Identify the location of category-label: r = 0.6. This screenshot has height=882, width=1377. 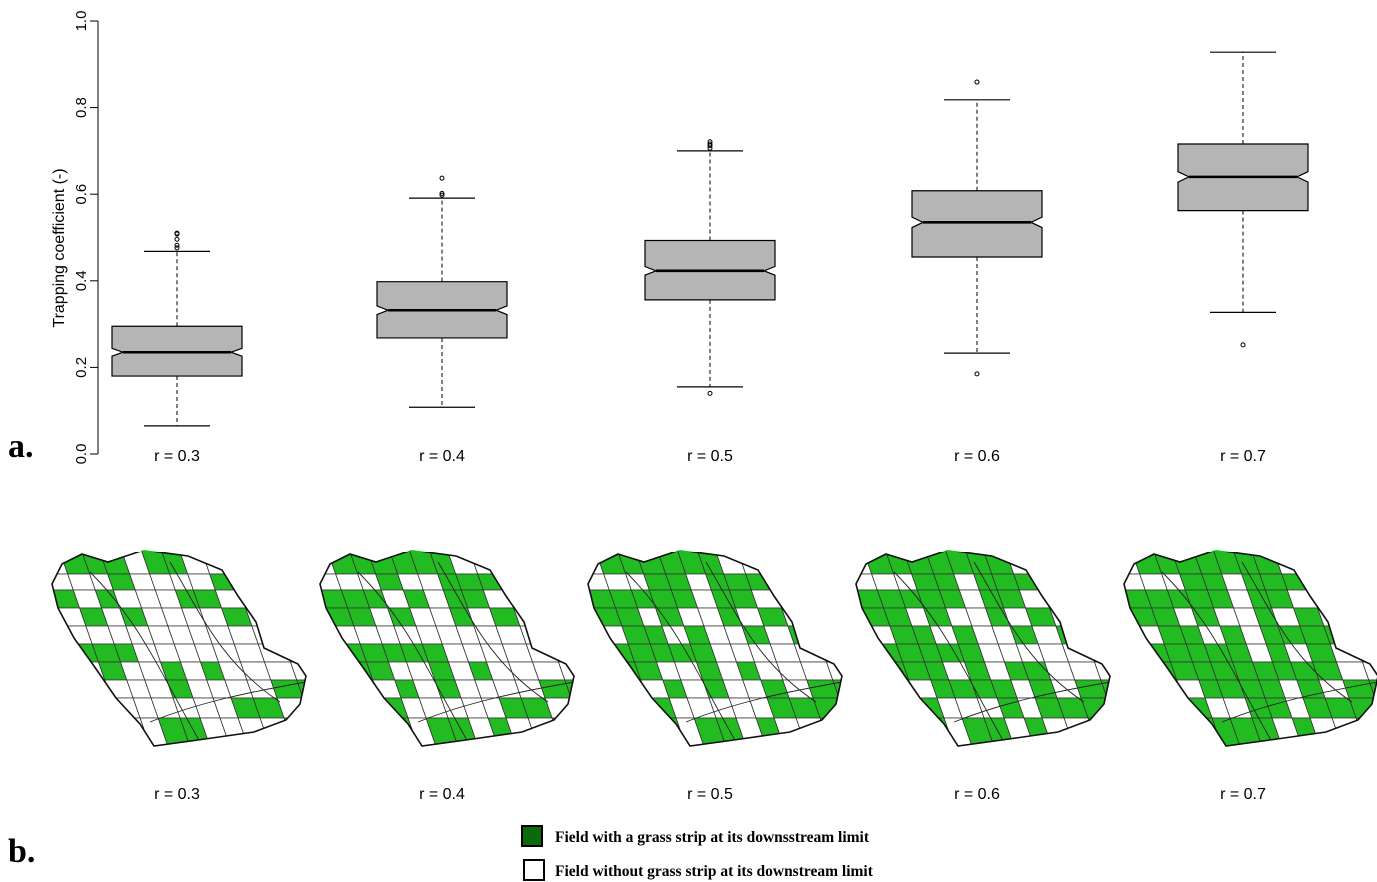
(977, 456).